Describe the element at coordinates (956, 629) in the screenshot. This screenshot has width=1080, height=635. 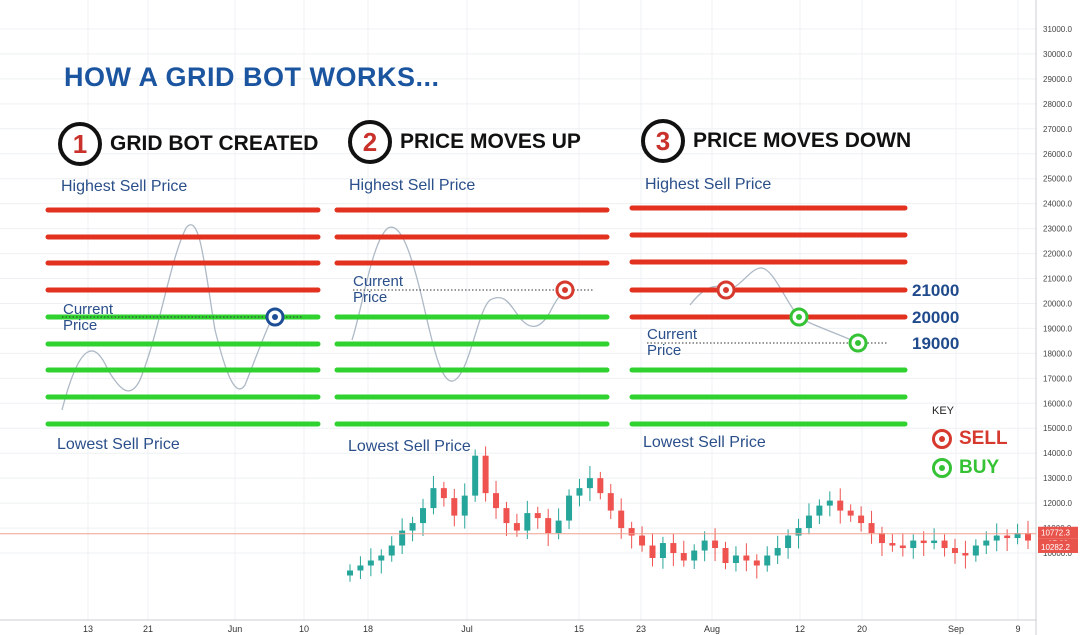
I see `x-tick-label: Sep` at that location.